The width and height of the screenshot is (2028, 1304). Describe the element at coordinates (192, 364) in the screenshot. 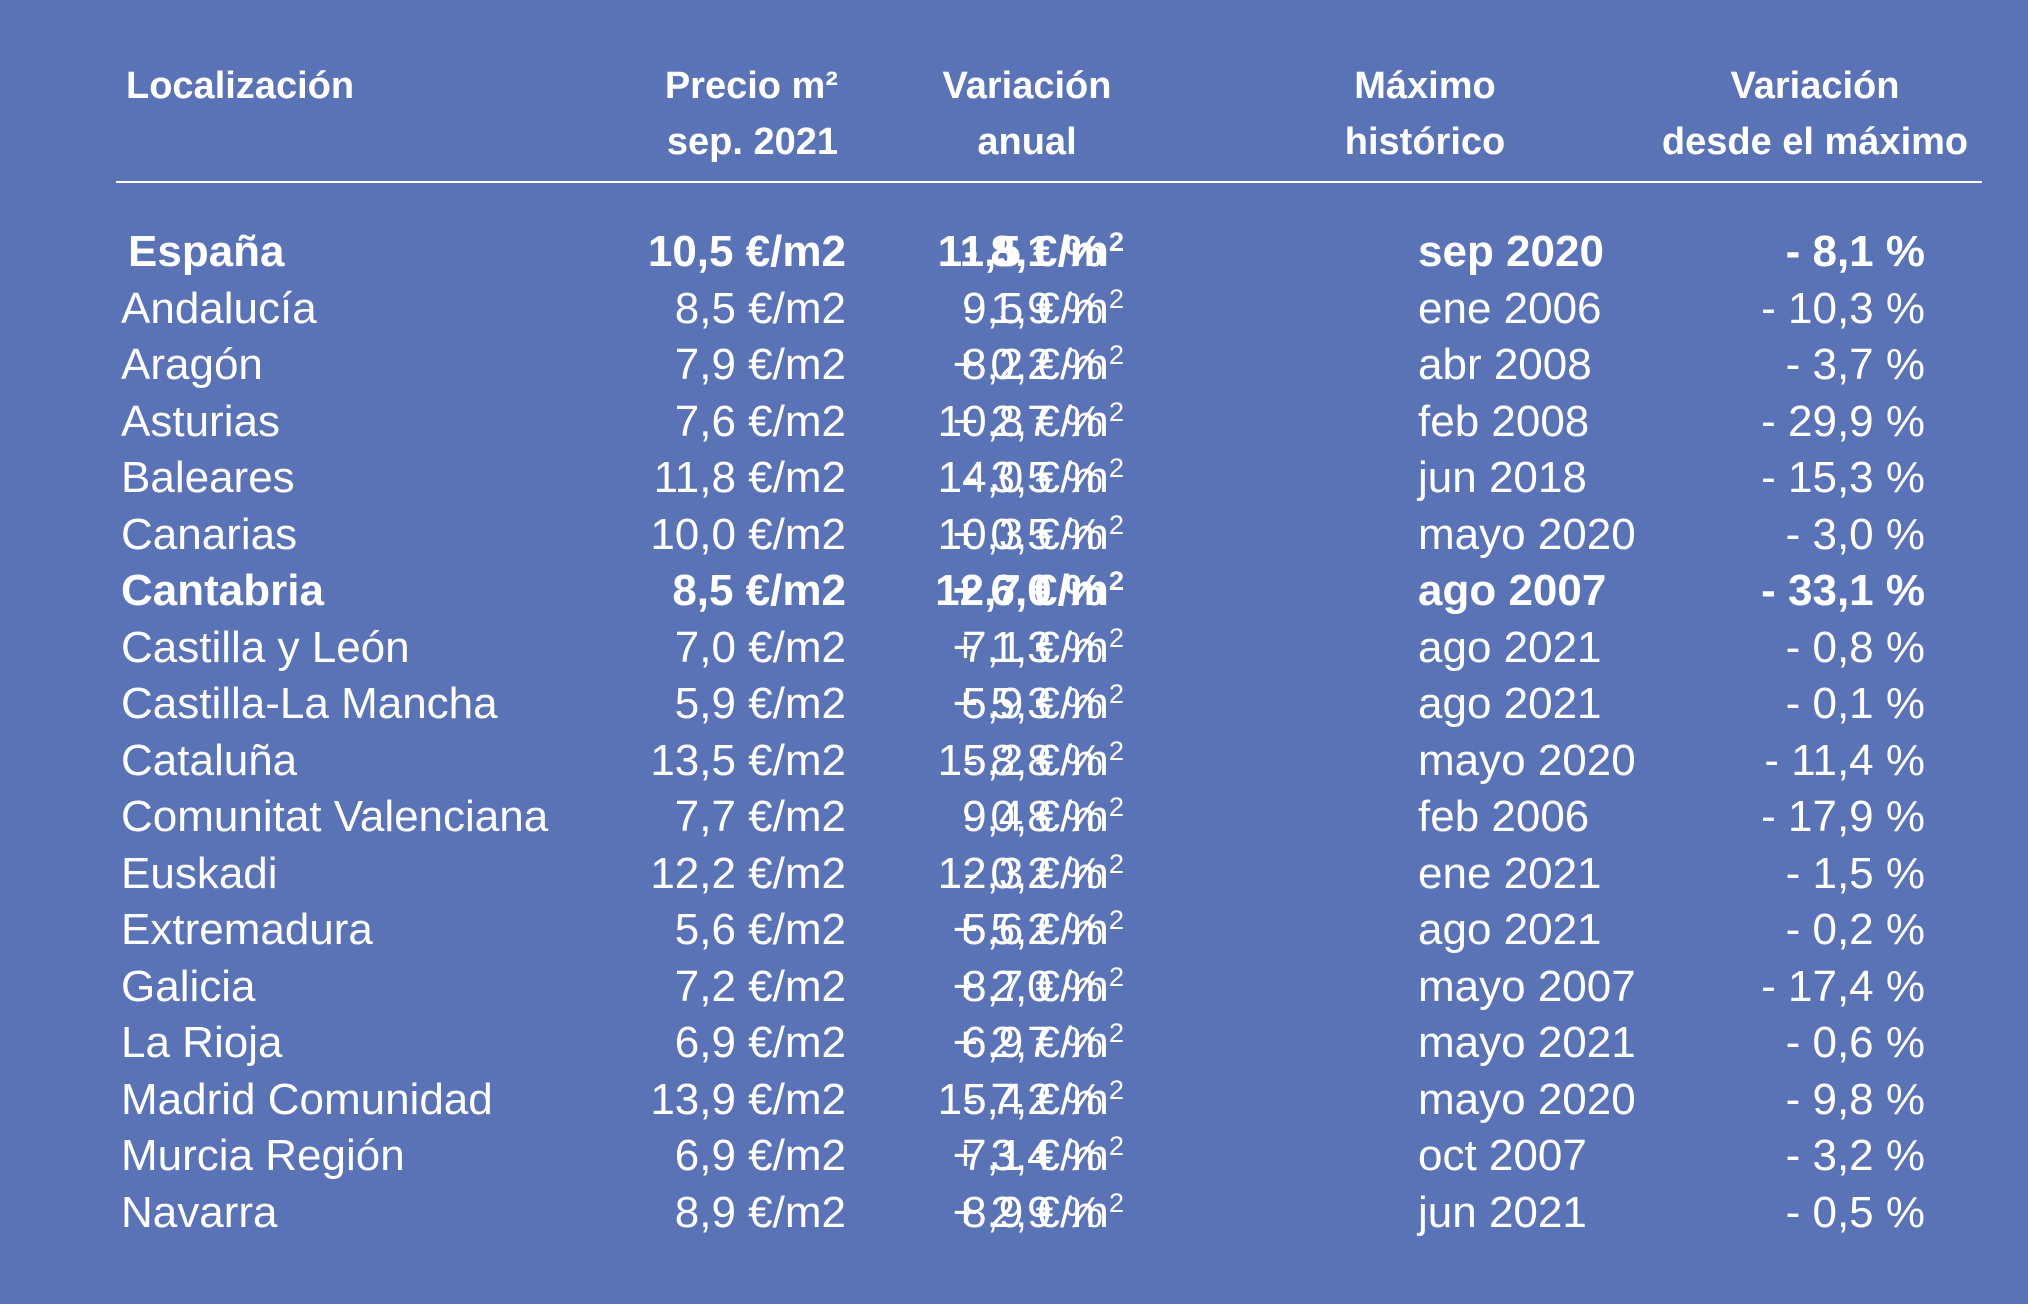

I see `row-location: Aragón` at that location.